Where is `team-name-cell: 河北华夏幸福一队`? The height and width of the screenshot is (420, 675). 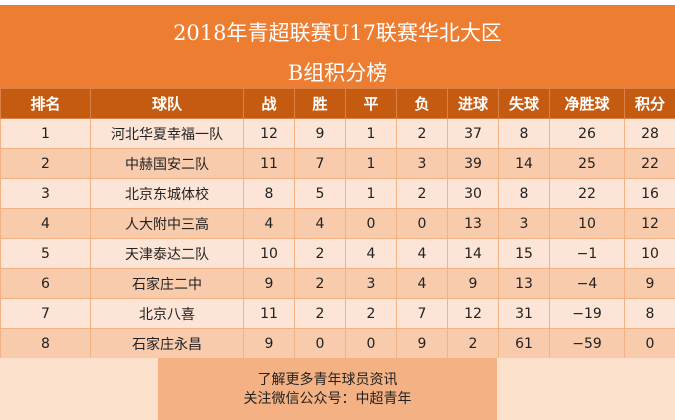
team-name-cell: 河北华夏幸福一队 is located at coordinates (167, 133).